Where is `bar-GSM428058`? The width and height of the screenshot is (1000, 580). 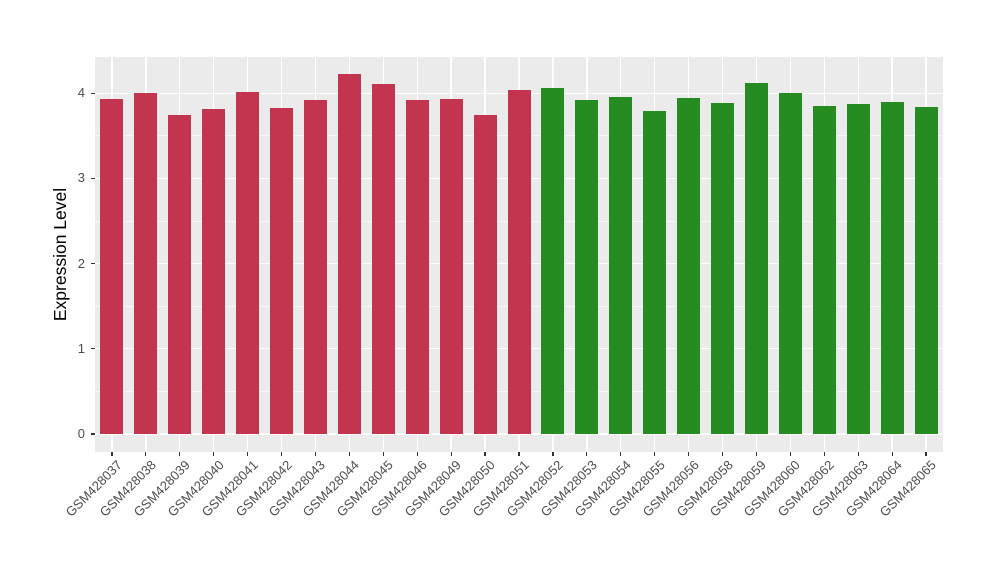 bar-GSM428058 is located at coordinates (723, 268).